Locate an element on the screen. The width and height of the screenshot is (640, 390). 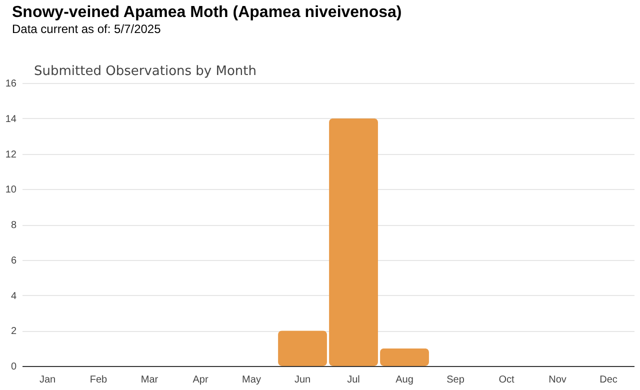
x-tick-label: Nov is located at coordinates (557, 380).